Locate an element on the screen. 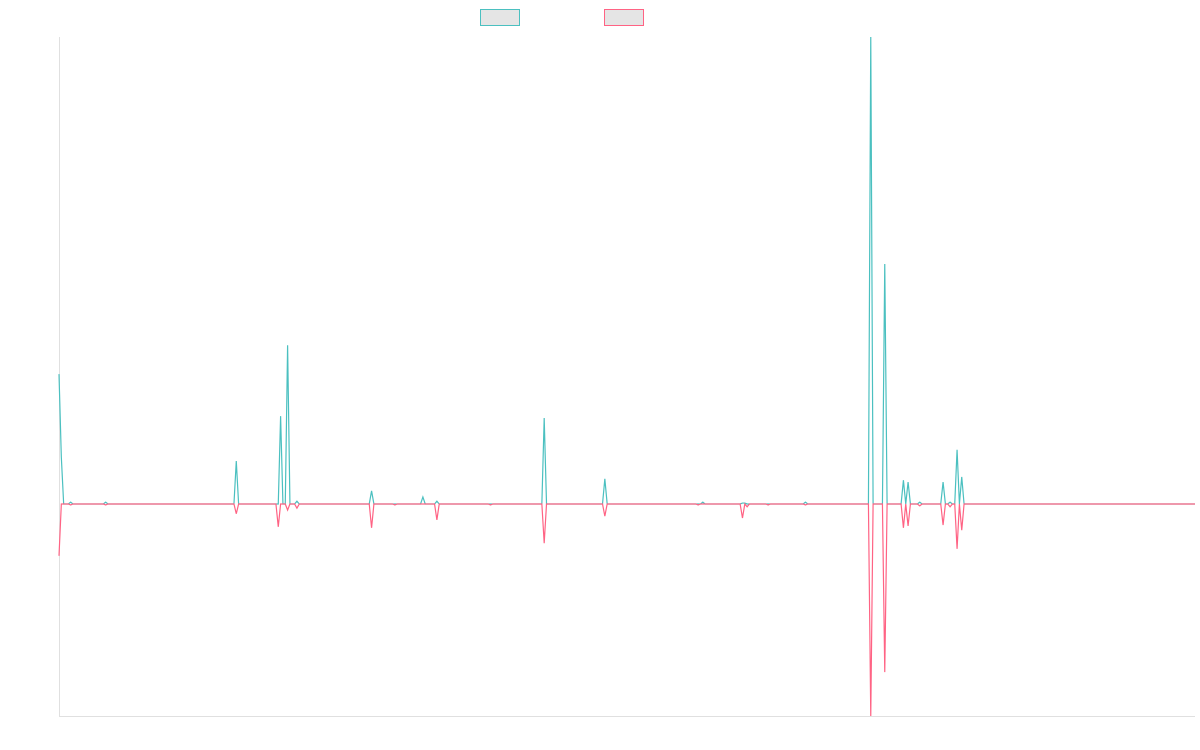  legend is located at coordinates (562, 17).